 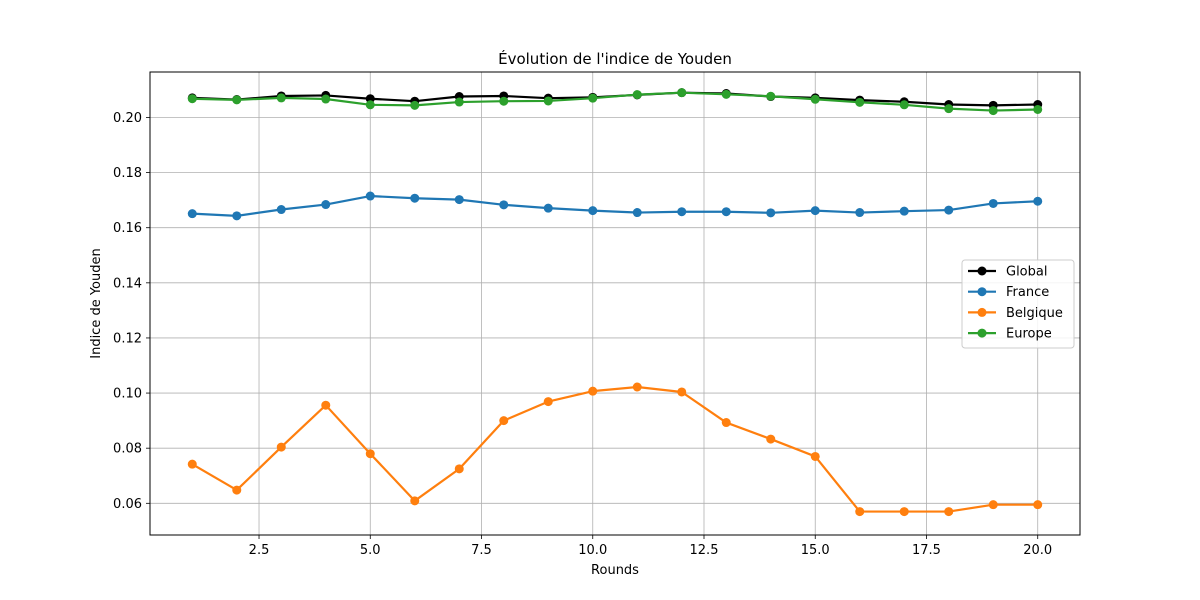 I want to click on series-line-france, so click(x=615, y=205).